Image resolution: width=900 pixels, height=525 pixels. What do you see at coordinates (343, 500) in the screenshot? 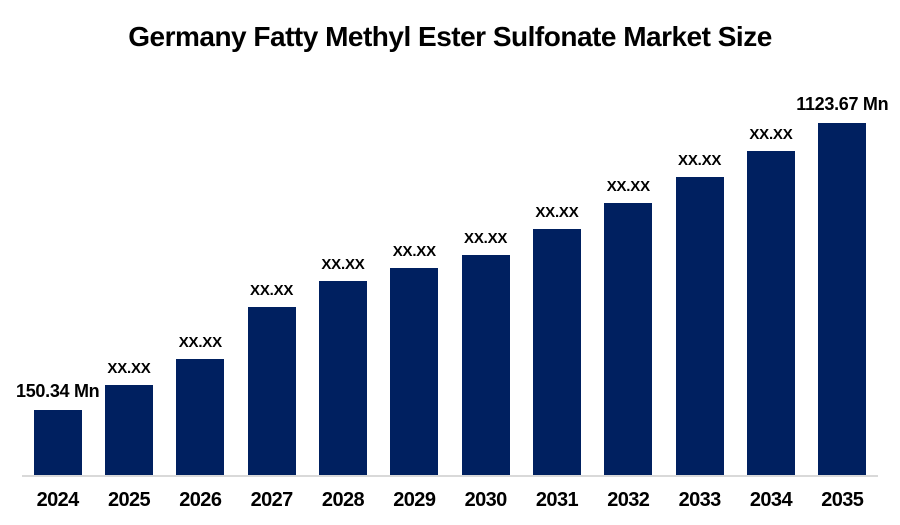
I see `x-tick-label-2028: 2028` at bounding box center [343, 500].